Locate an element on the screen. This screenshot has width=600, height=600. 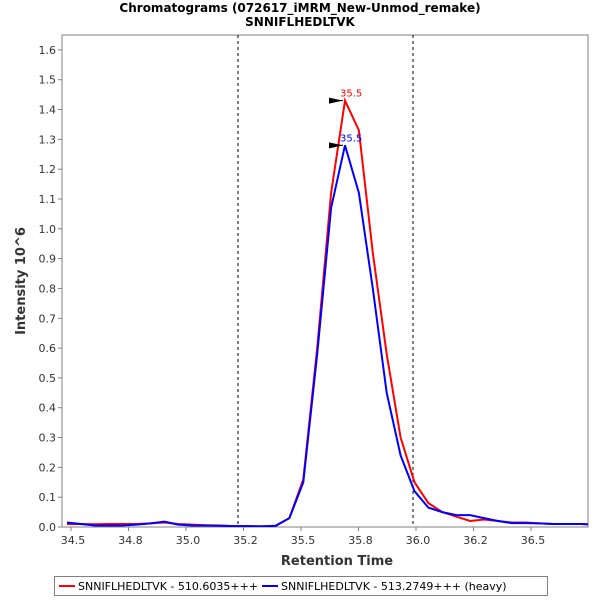
y-tick-label: 0.2 is located at coordinates (48, 467).